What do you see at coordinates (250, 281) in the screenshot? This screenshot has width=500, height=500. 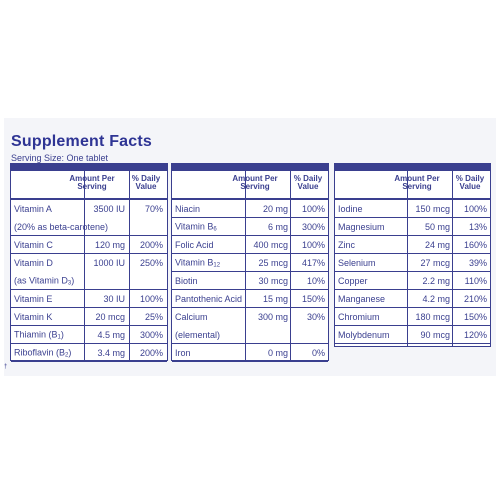 I see `nutrient-row: Biotin 30 mcg 10%` at bounding box center [250, 281].